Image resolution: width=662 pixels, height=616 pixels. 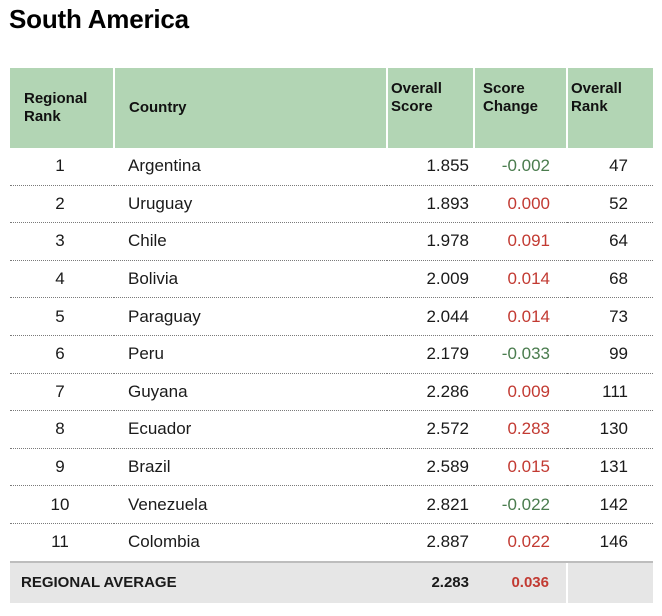 What do you see at coordinates (504, 88) in the screenshot?
I see `header-score-change-line1: Score` at bounding box center [504, 88].